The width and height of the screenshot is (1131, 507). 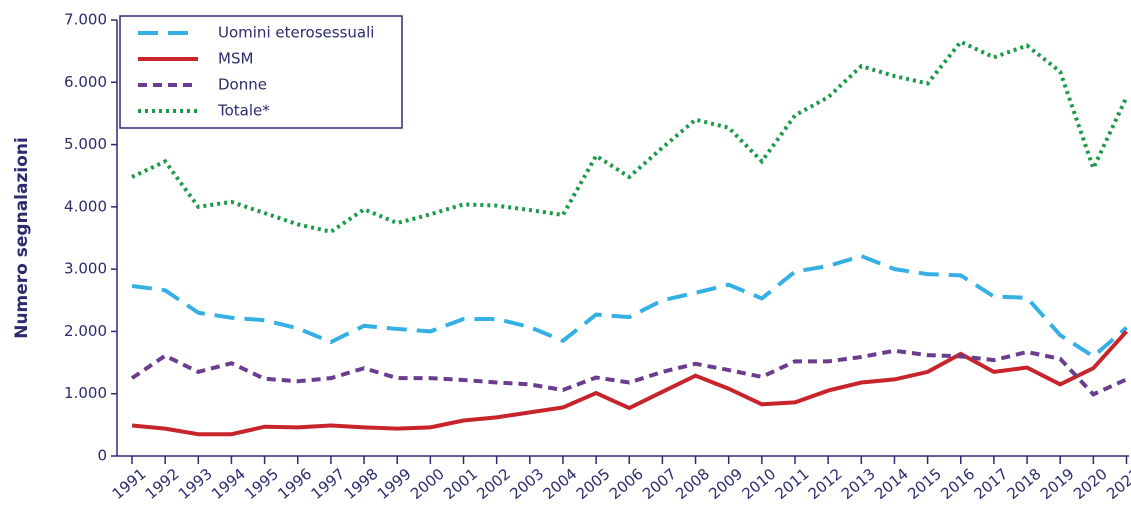 I want to click on x-tick-label: 2020, so click(x=1090, y=484).